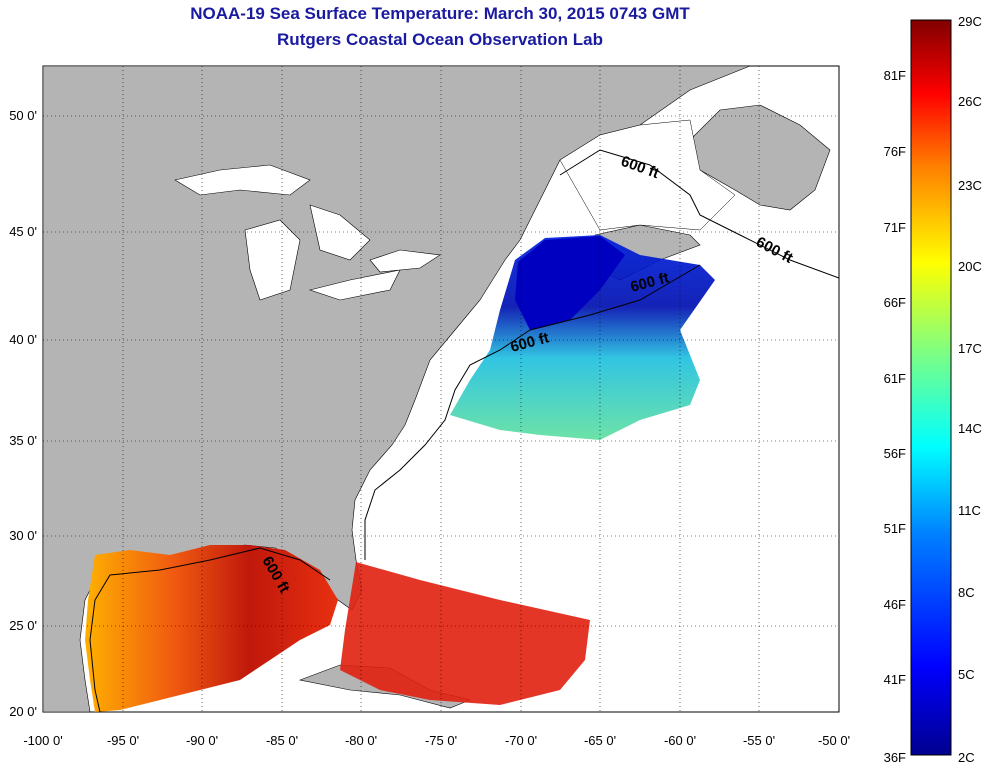 Image resolution: width=984 pixels, height=770 pixels. What do you see at coordinates (895, 604) in the screenshot?
I see `cb-f-label: 46F` at bounding box center [895, 604].